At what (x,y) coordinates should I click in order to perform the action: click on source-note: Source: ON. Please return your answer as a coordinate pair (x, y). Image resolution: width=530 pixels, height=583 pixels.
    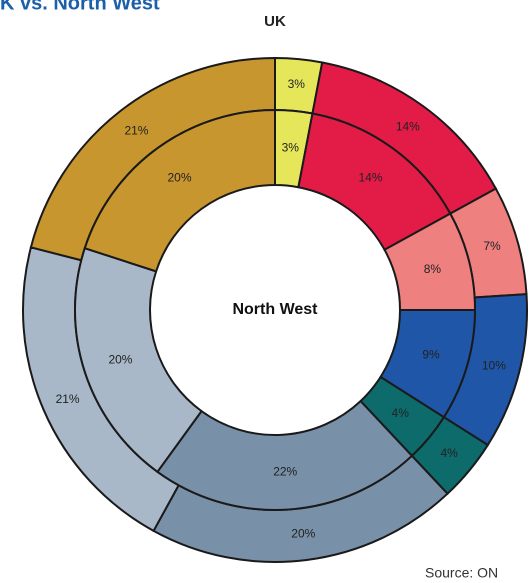
    Looking at the image, I should click on (461, 573).